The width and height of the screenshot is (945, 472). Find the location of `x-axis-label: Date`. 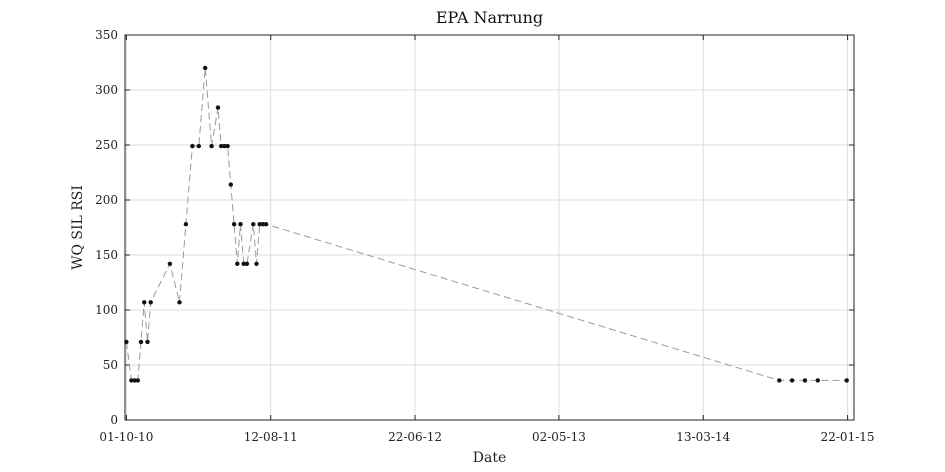

x-axis-label: Date is located at coordinates (489, 458).